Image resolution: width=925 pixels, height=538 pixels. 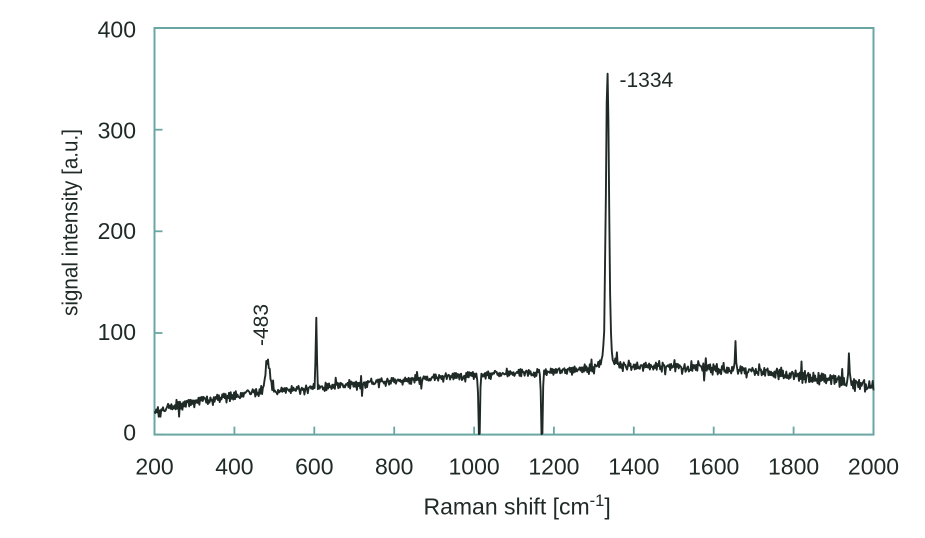 I want to click on svg-text: 1600, so click(x=713, y=467).